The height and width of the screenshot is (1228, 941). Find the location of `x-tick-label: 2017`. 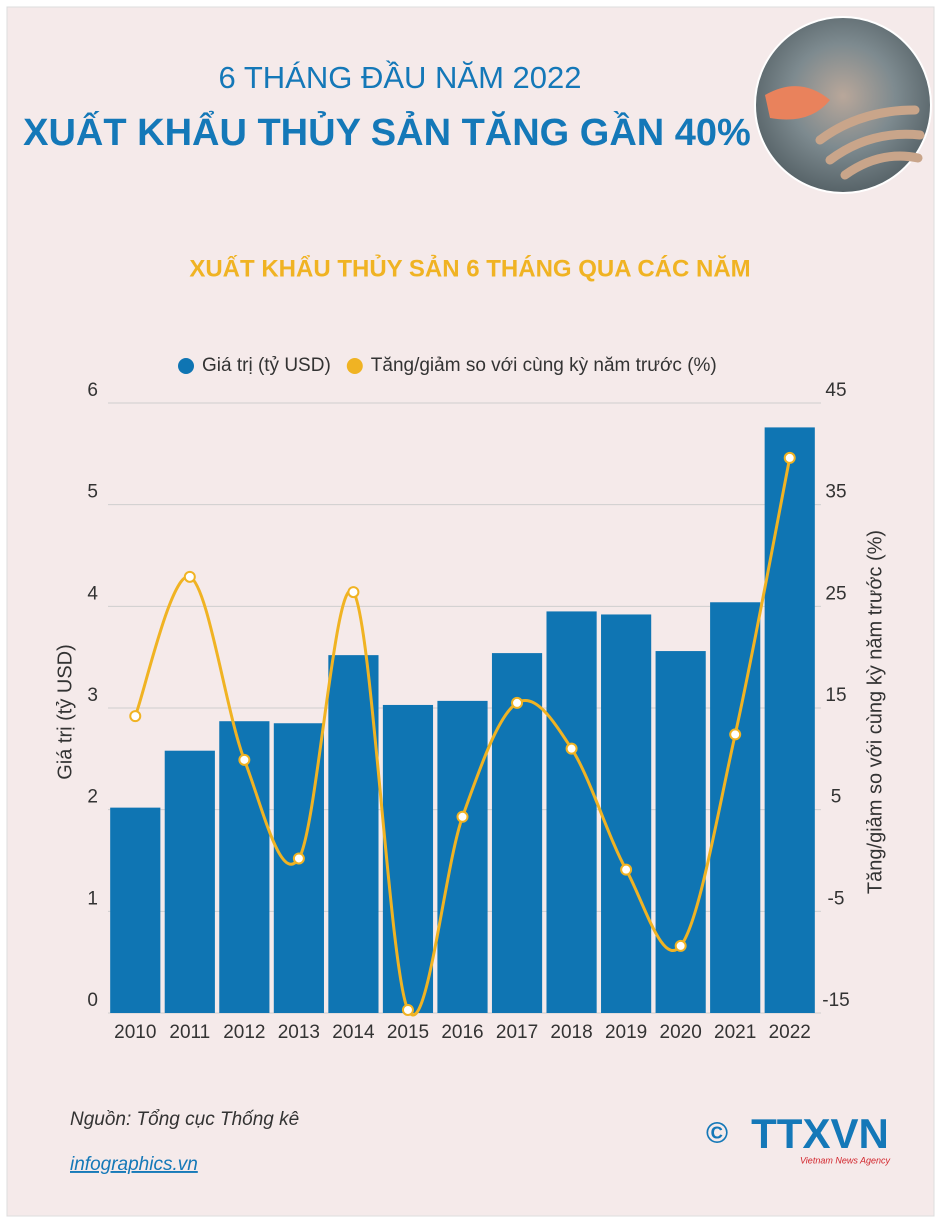

x-tick-label: 2017 is located at coordinates (517, 1032).